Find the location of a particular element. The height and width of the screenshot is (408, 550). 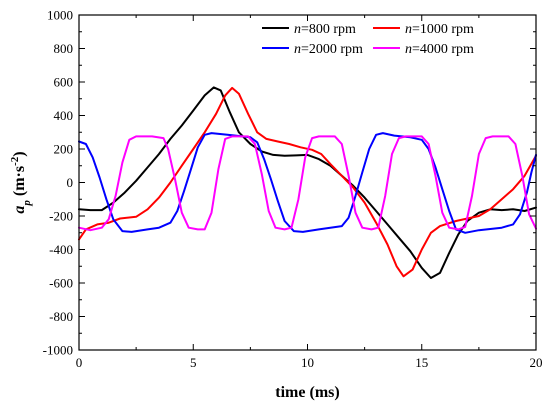

y-axis-title-units: (m·s is located at coordinates (19, 181).